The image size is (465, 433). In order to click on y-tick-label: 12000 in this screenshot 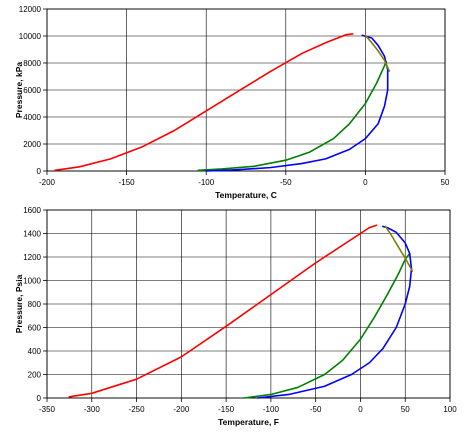, I will do `click(30, 9)`.